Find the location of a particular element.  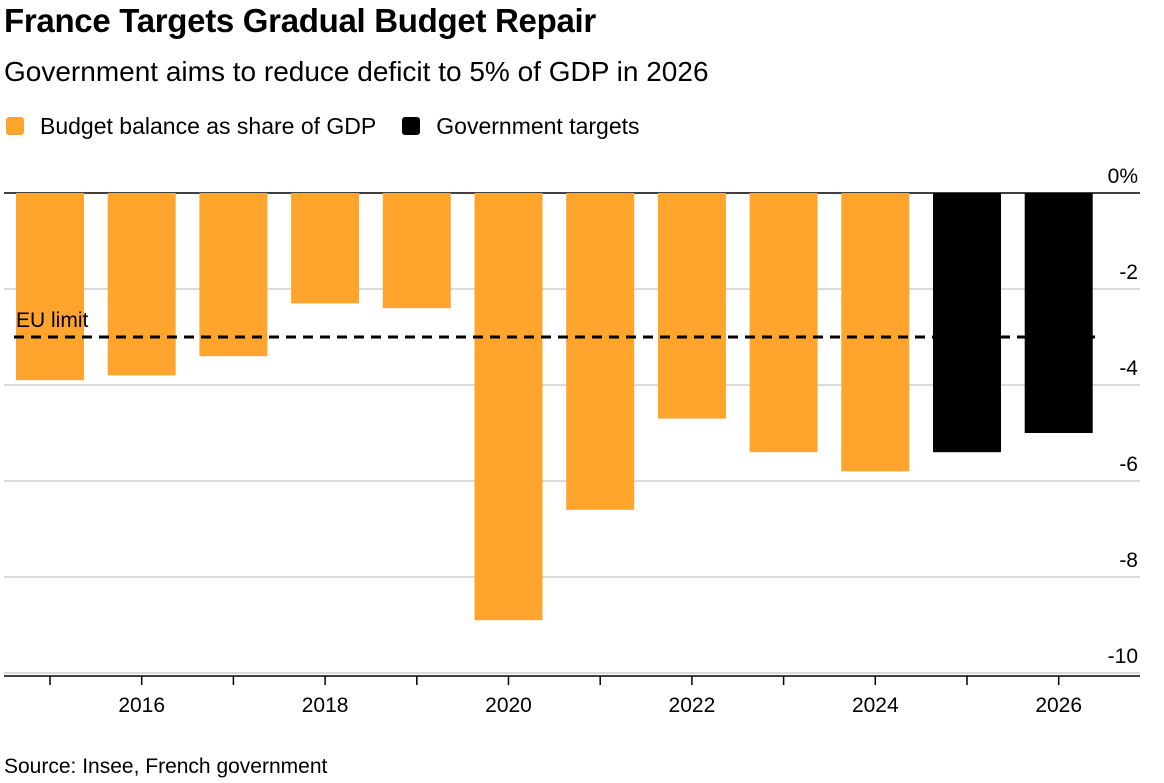

x-axis: 2016 2018 2020 2022 2024 2026 is located at coordinates (572, 696).